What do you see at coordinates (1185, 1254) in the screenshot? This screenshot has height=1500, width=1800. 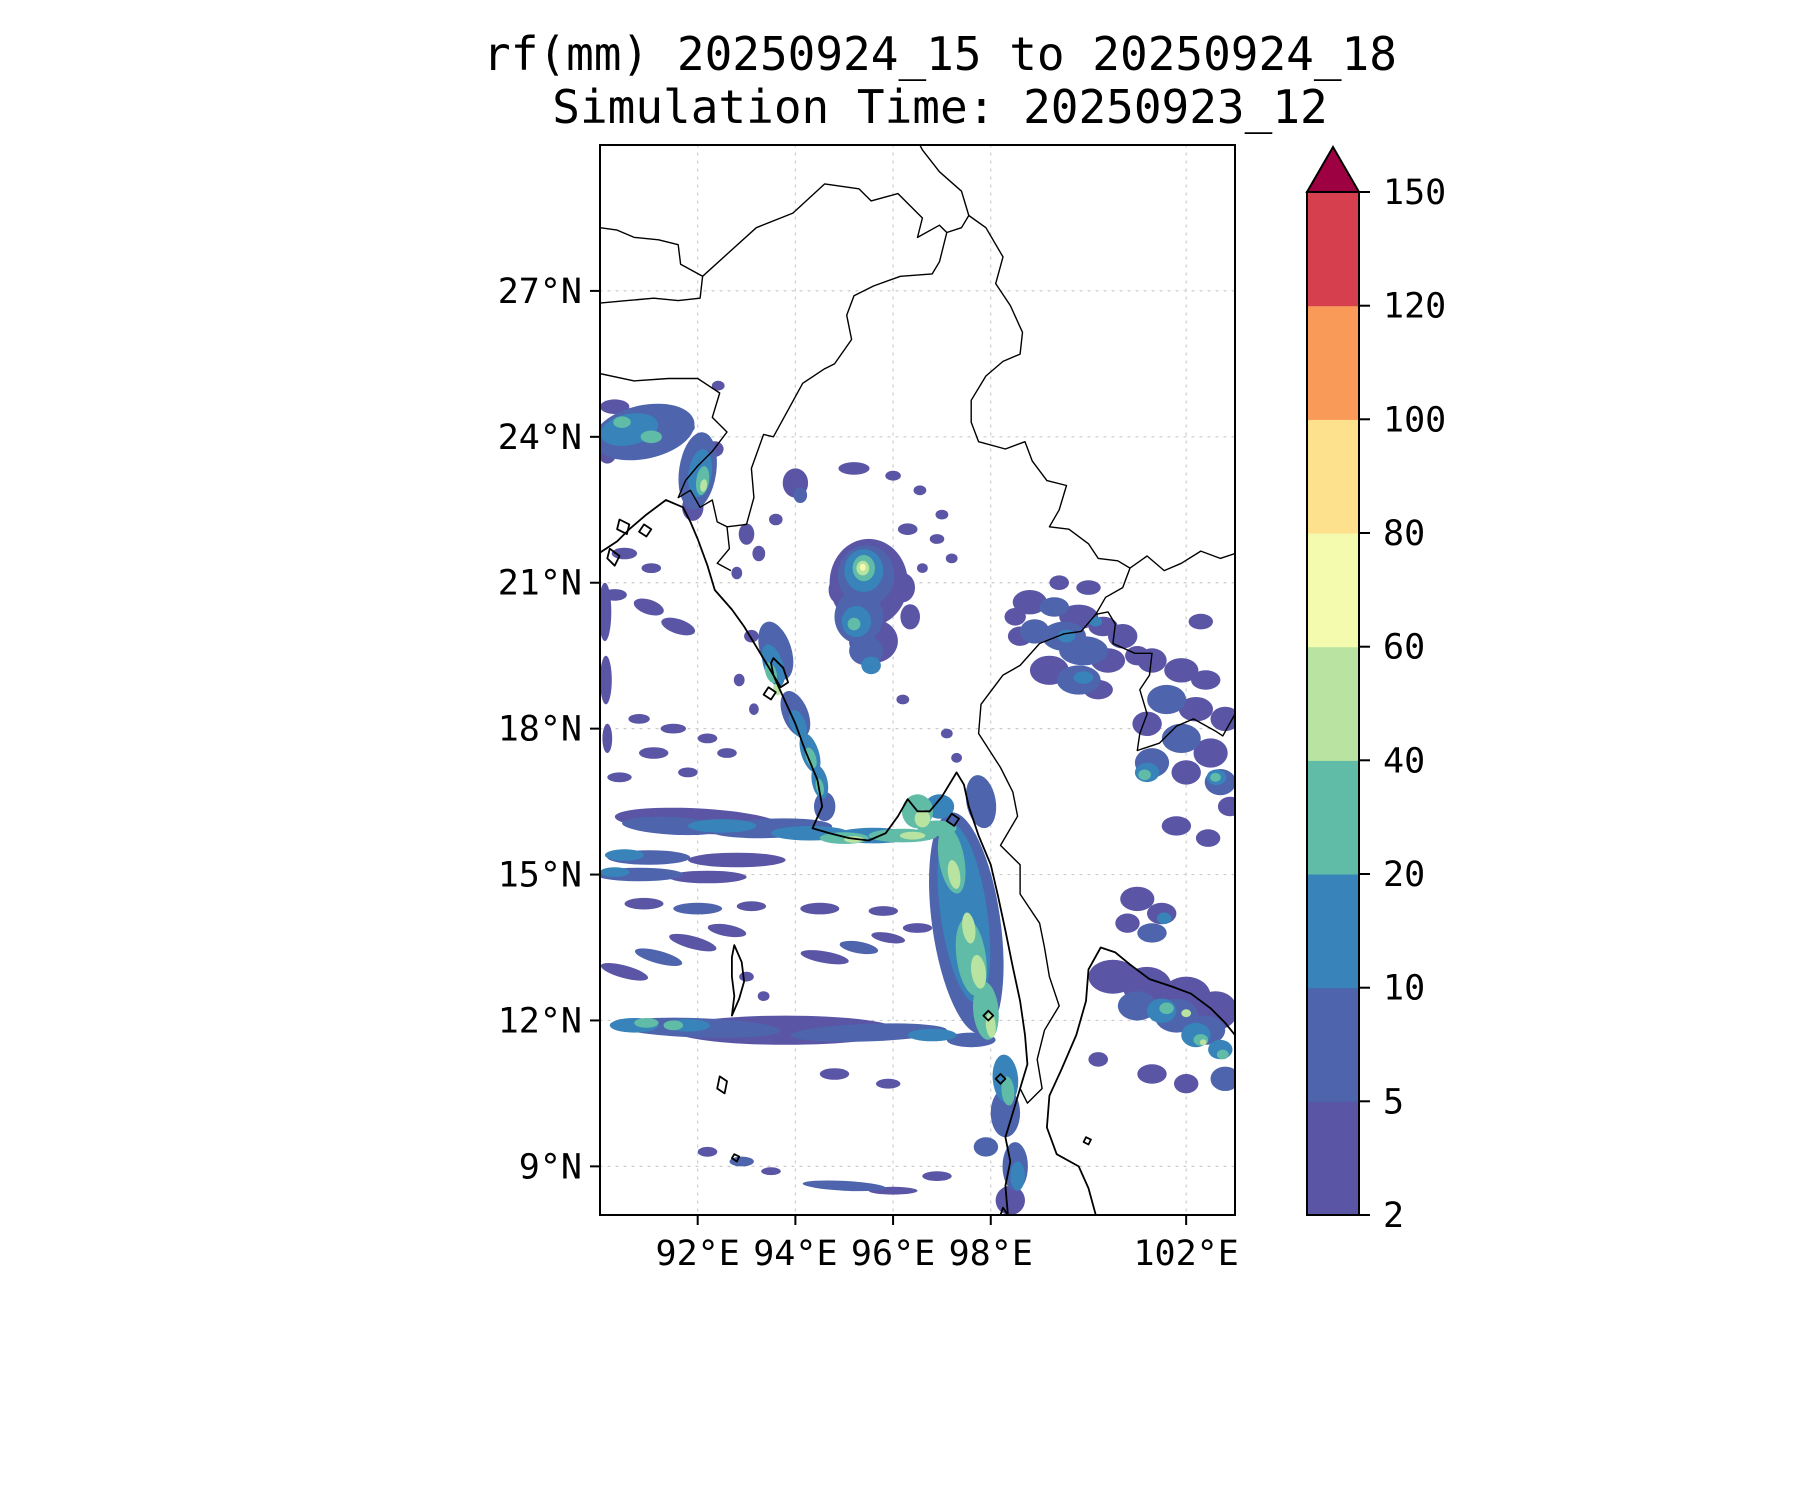 I see `x-tick-label: 102°E` at bounding box center [1185, 1254].